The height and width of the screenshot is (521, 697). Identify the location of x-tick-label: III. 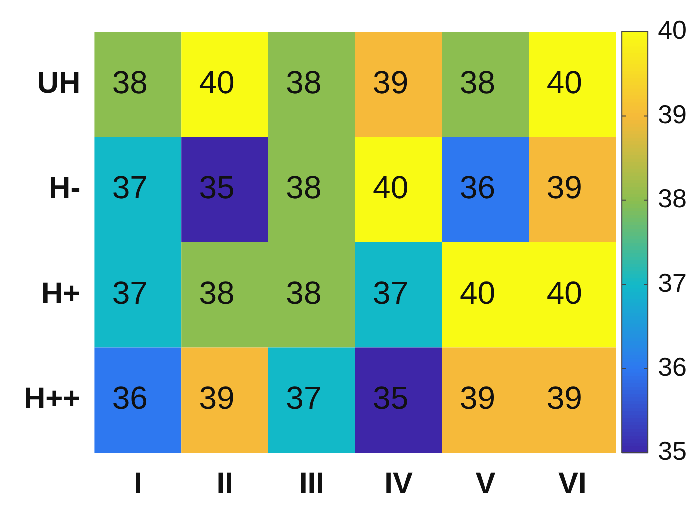
(311, 483).